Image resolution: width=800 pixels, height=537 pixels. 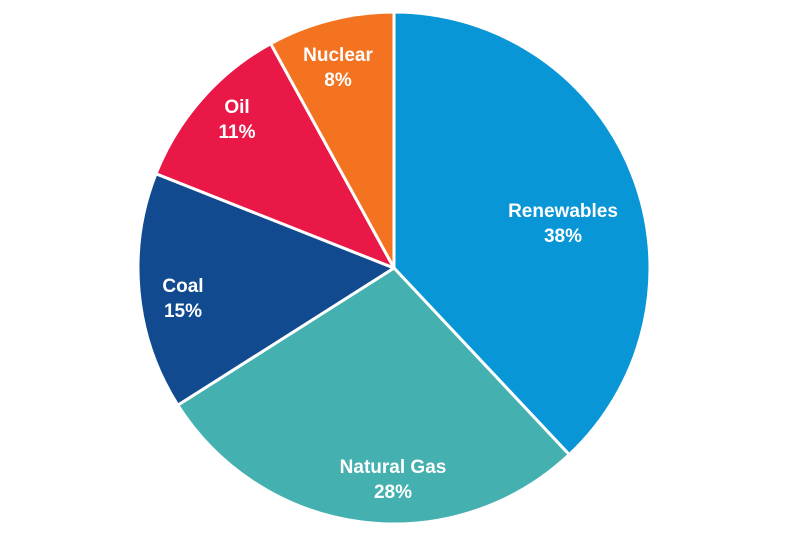 What do you see at coordinates (183, 311) in the screenshot?
I see `label-coal-pct: 15%` at bounding box center [183, 311].